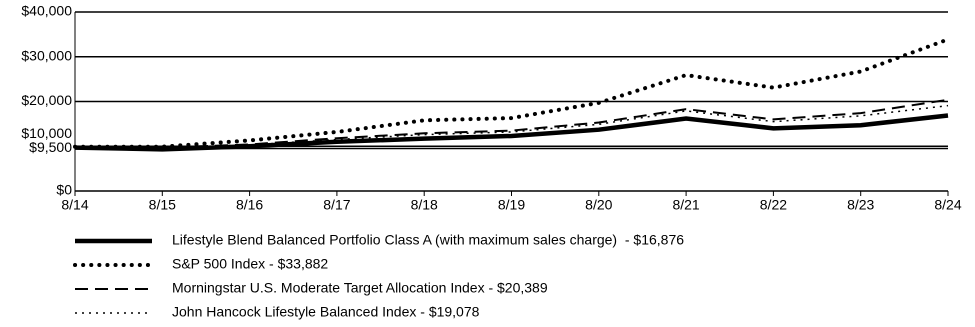  Describe the element at coordinates (860, 205) in the screenshot. I see `x-tick-label: 8/23` at that location.